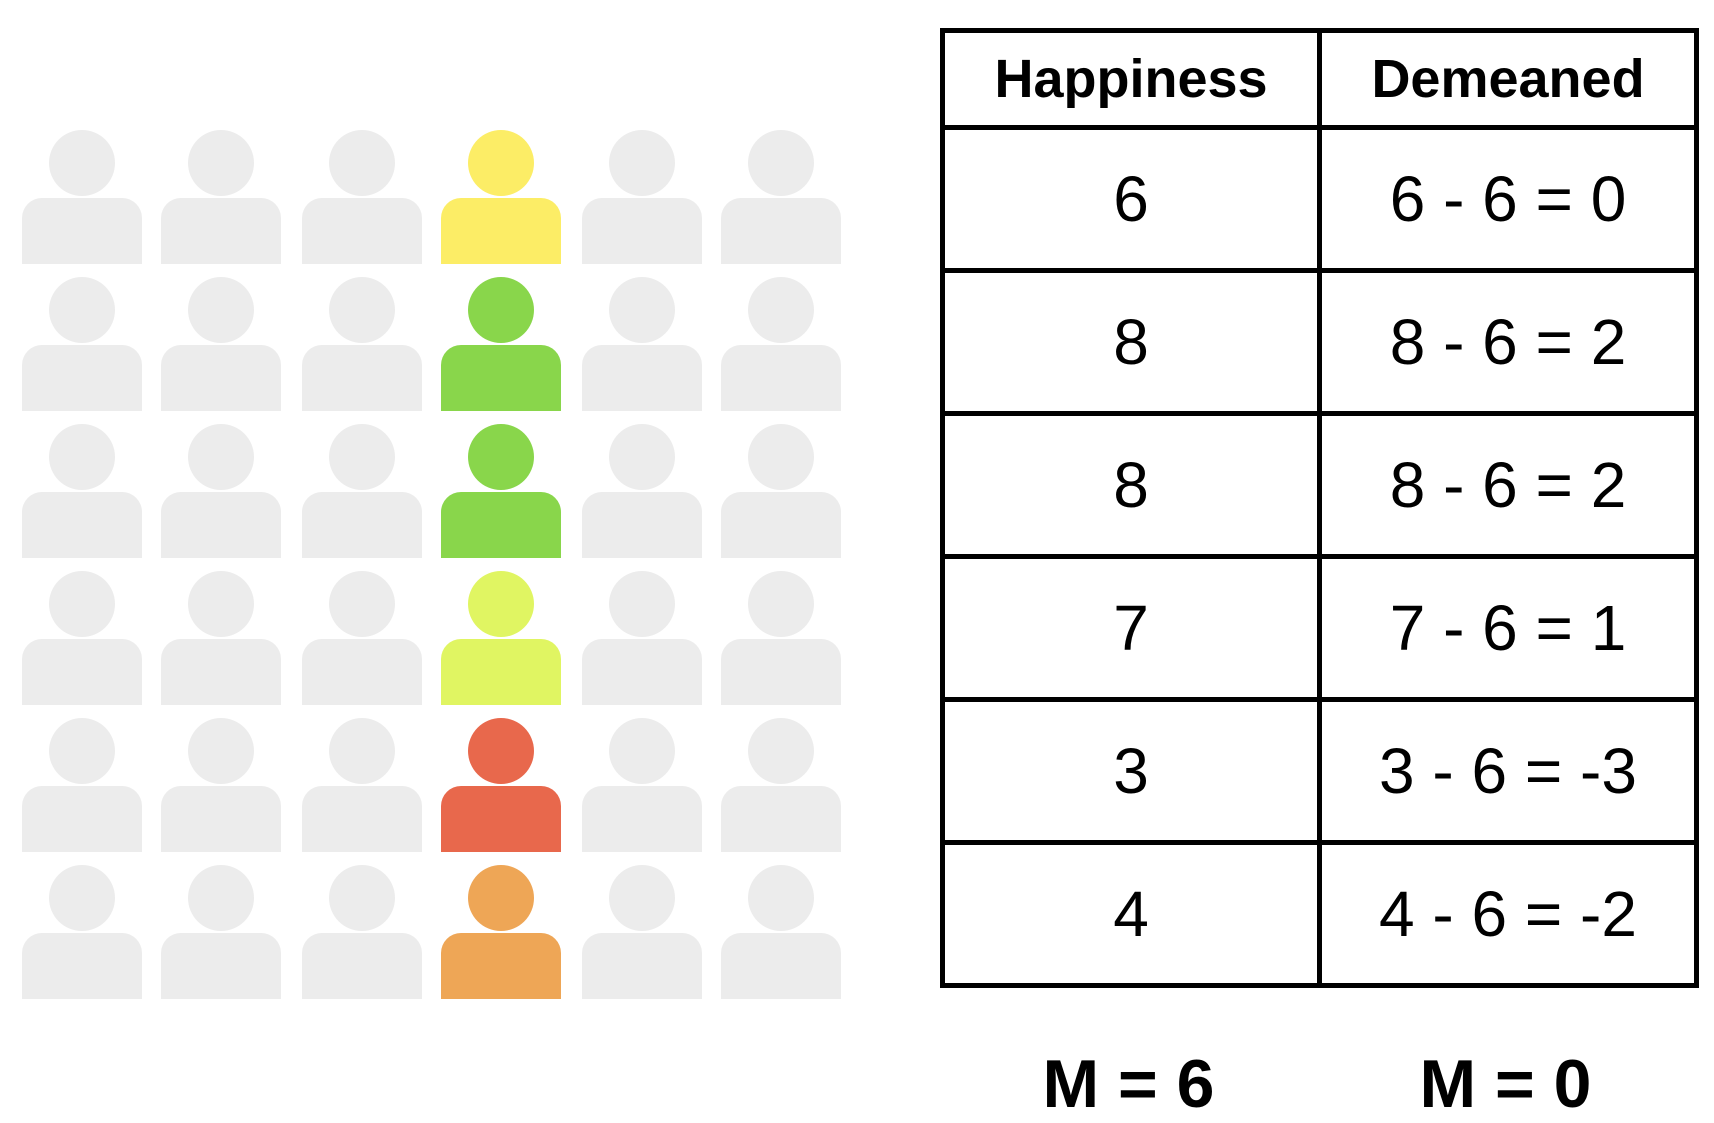 This screenshot has width=1714, height=1123. I want to click on demeaned-cell: 6 - 6 = 0, so click(1508, 199).